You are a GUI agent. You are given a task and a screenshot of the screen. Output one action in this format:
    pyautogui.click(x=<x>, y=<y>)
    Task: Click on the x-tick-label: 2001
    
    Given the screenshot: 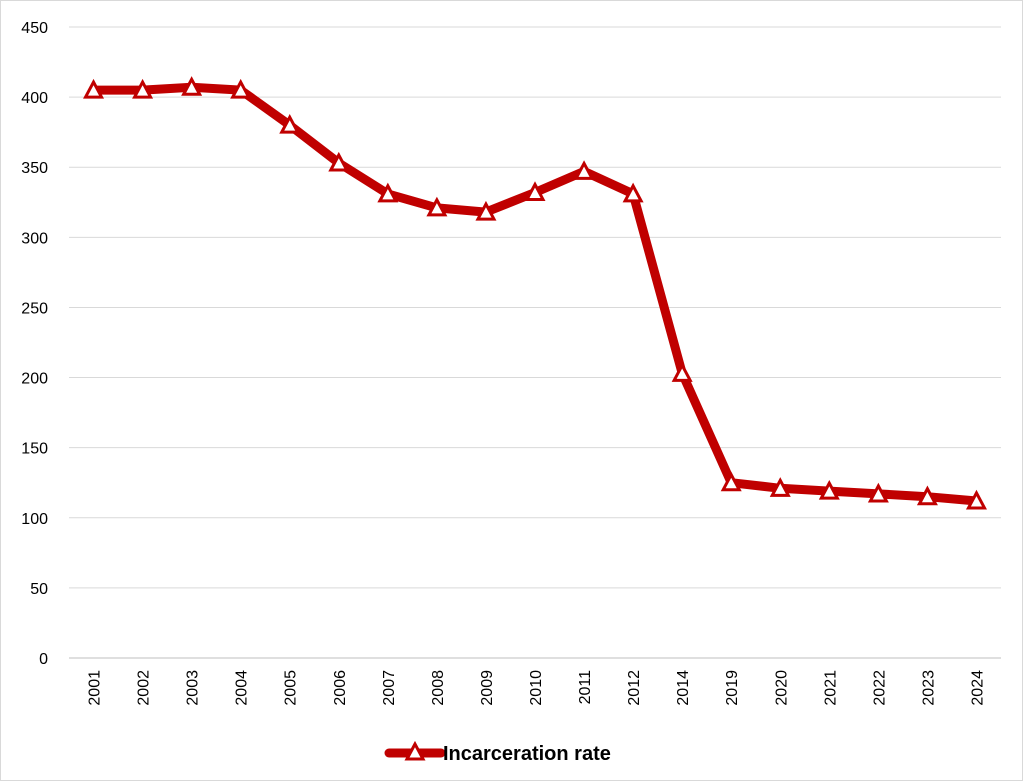 What is the action you would take?
    pyautogui.click(x=95, y=688)
    